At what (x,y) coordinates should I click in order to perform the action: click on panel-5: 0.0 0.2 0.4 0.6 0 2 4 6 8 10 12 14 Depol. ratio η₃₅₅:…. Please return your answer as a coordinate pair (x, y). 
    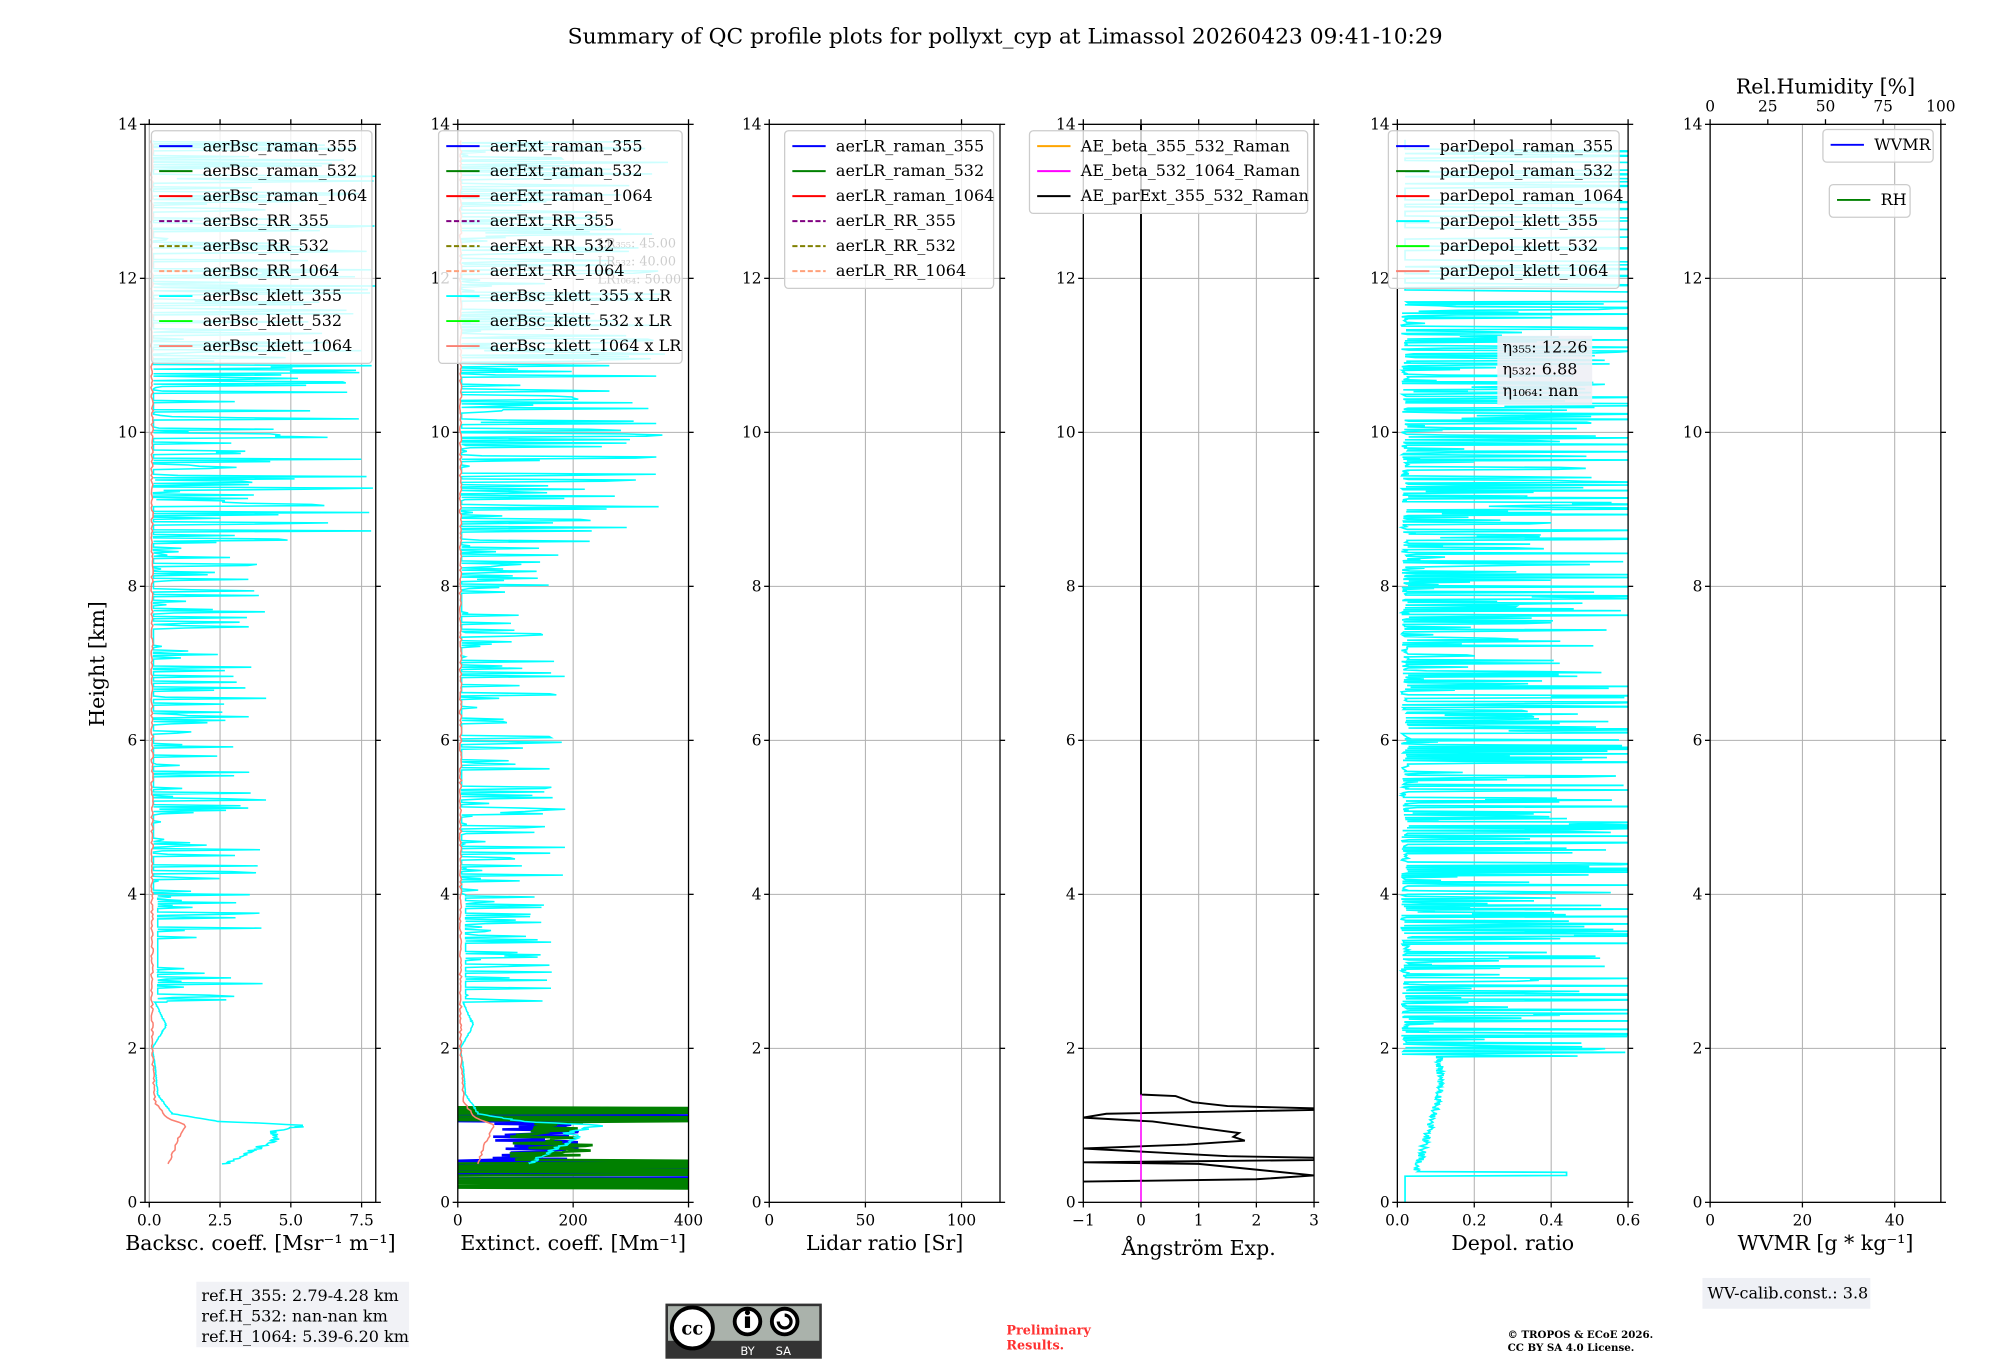
    Looking at the image, I should click on (1505, 684).